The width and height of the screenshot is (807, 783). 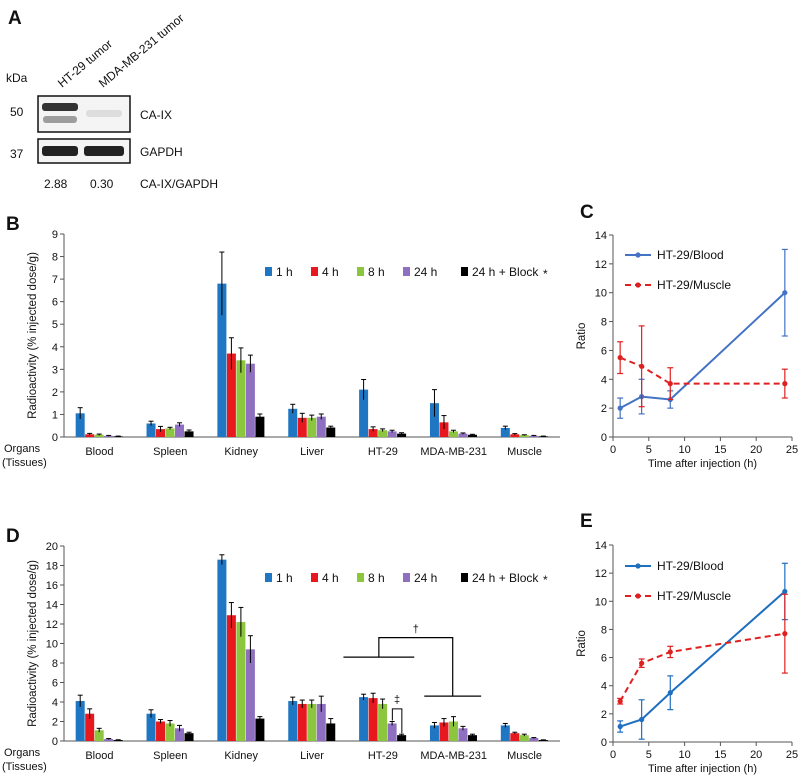 What do you see at coordinates (543, 740) in the screenshot?
I see `bar-muscle-24-h-block` at bounding box center [543, 740].